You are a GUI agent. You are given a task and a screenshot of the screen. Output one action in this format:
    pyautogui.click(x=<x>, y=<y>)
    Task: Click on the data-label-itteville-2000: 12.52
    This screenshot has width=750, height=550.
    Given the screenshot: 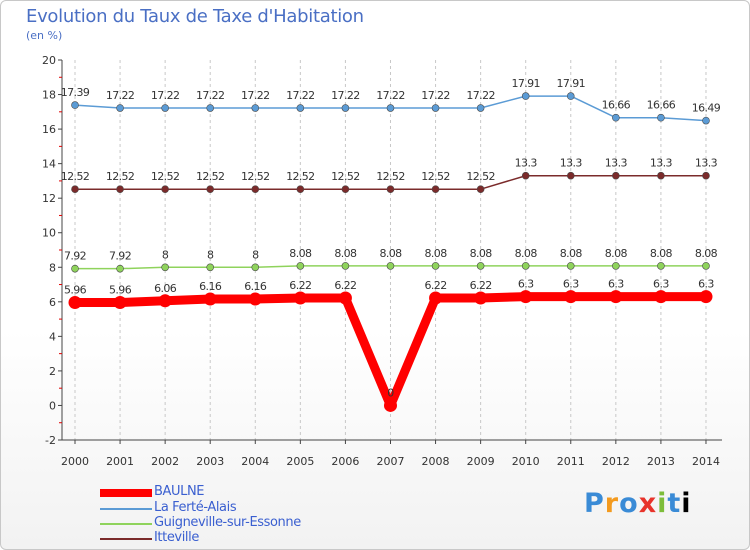 What is the action you would take?
    pyautogui.click(x=75, y=176)
    